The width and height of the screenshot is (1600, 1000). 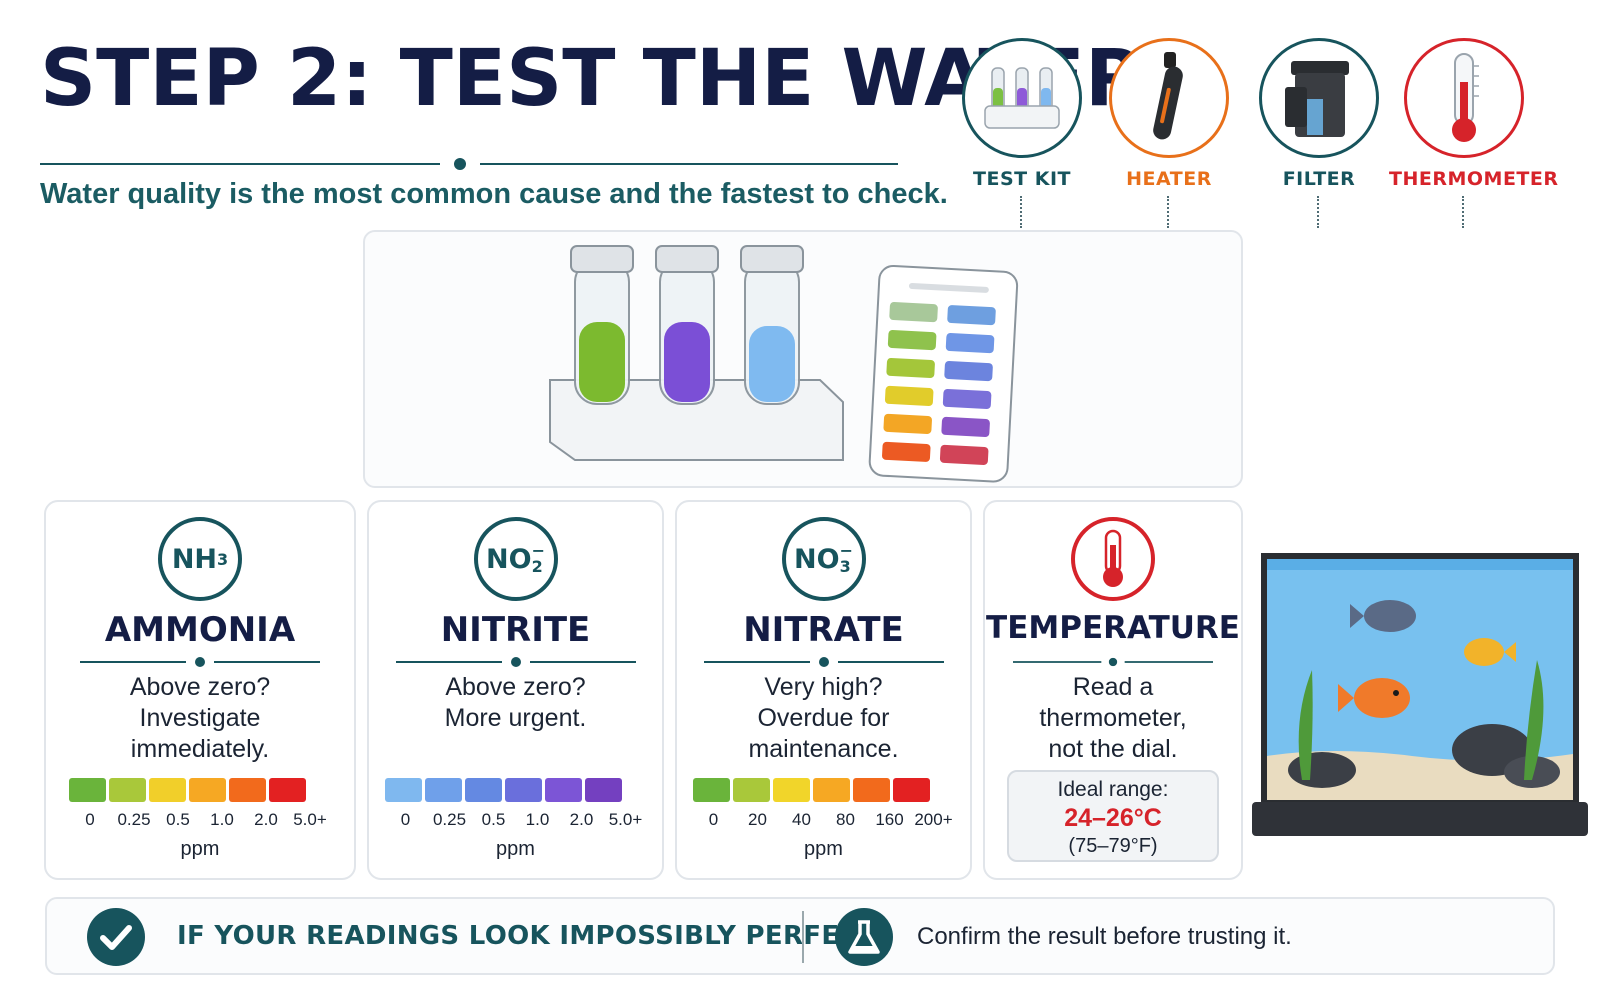 I want to click on checkmark-icon, so click(x=116, y=937).